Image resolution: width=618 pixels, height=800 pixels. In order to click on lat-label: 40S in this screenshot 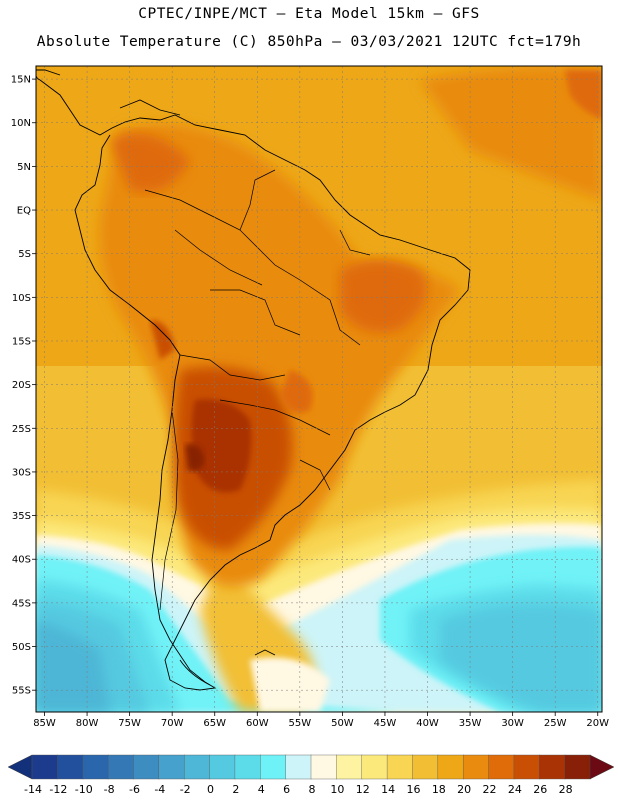, I will do `click(21, 560)`.